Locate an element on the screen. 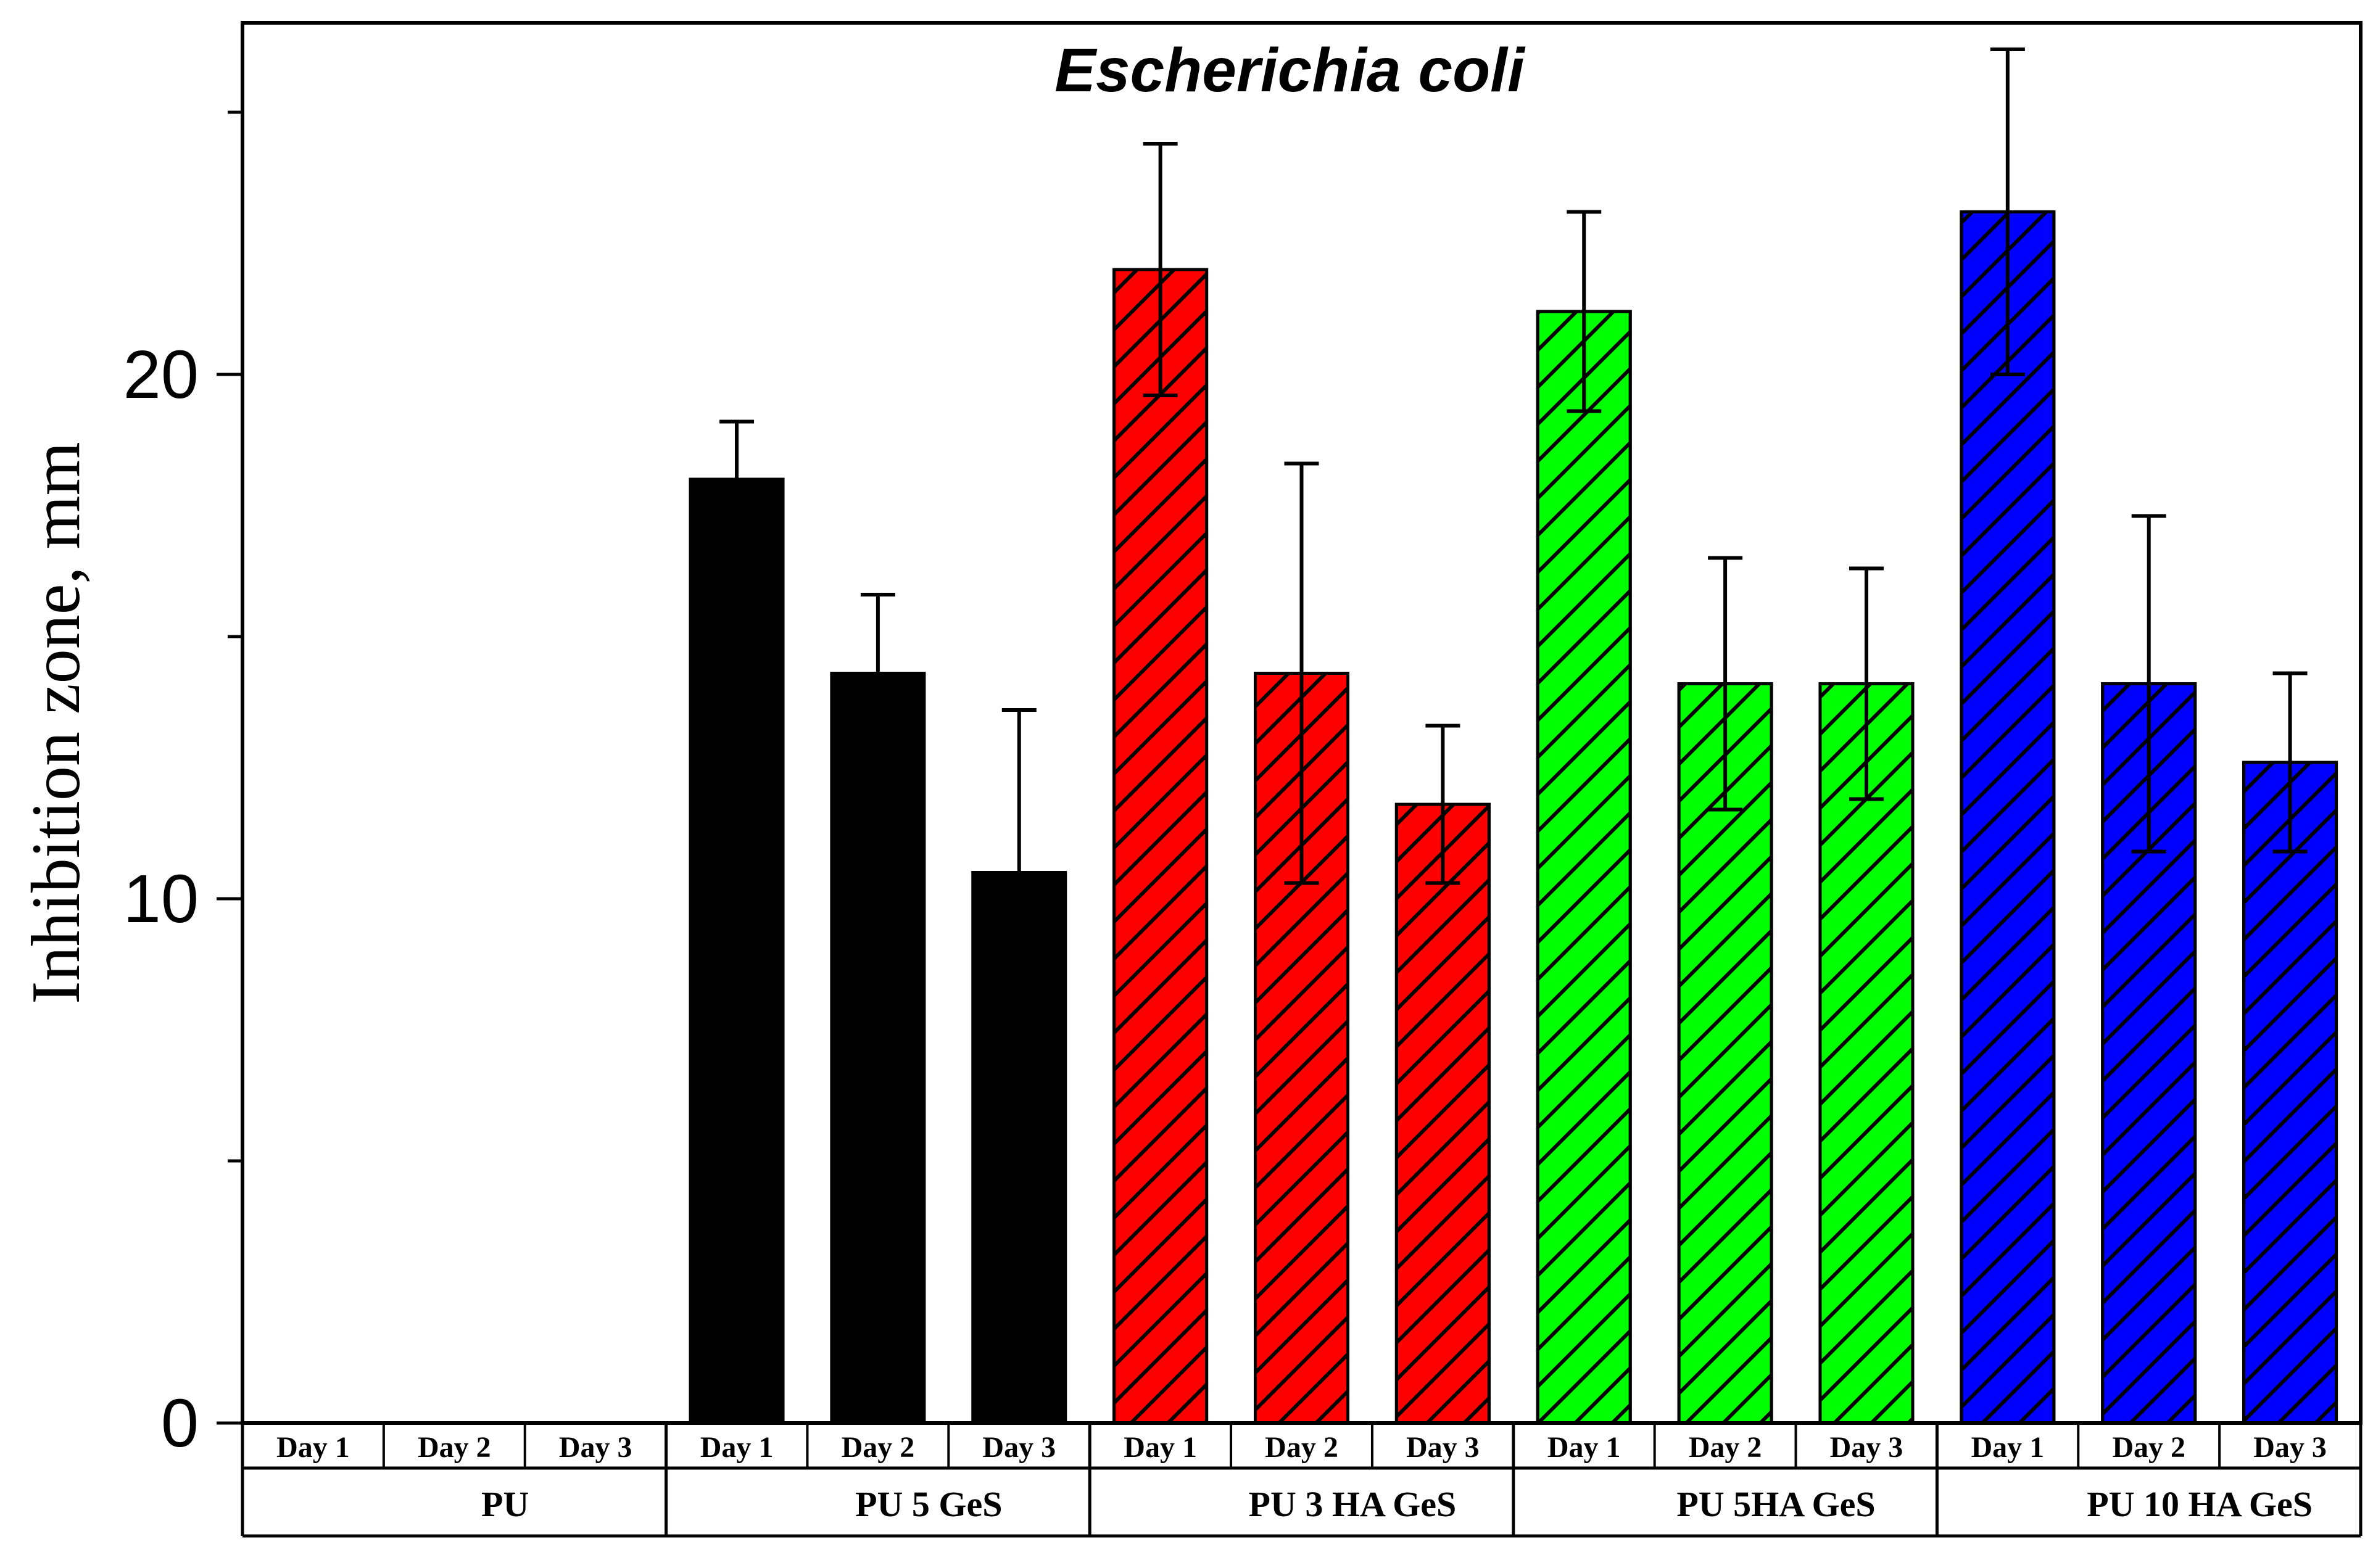 Image resolution: width=2373 pixels, height=1568 pixels. x-group-label: PU is located at coordinates (505, 1504).